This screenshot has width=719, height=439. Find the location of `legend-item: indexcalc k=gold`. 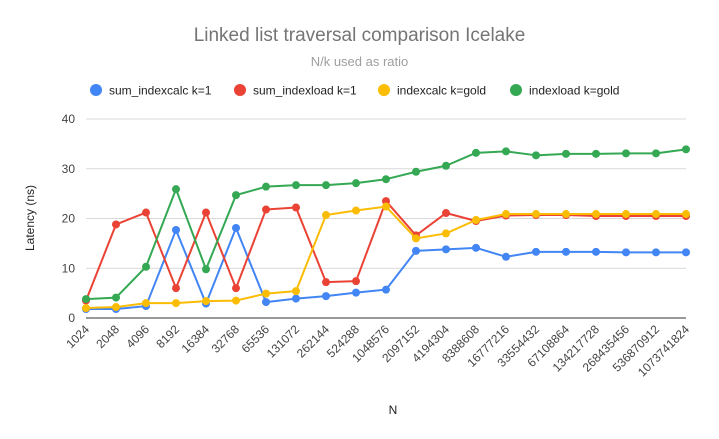

legend-item: indexcalc k=gold is located at coordinates (432, 91).